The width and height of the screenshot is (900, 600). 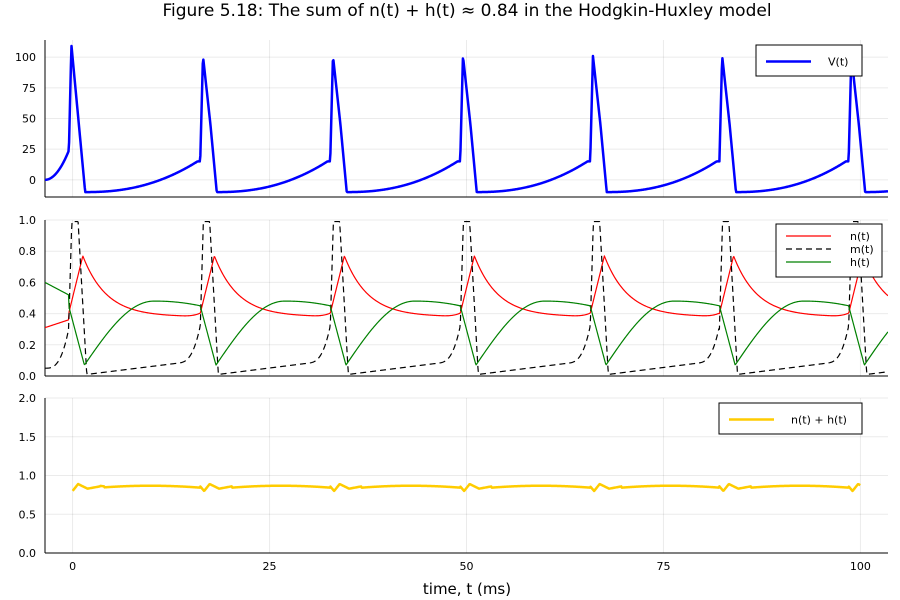 I want to click on xtick-label-4: 100, so click(x=860, y=566).